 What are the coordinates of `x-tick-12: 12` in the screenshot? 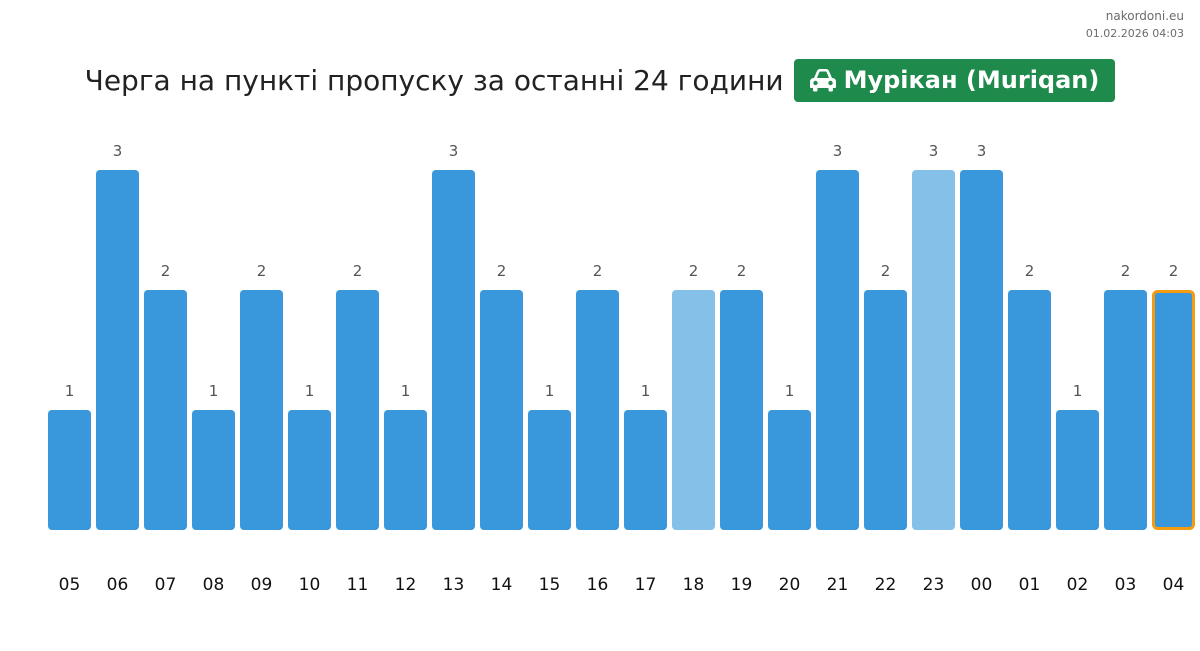 It's located at (406, 585).